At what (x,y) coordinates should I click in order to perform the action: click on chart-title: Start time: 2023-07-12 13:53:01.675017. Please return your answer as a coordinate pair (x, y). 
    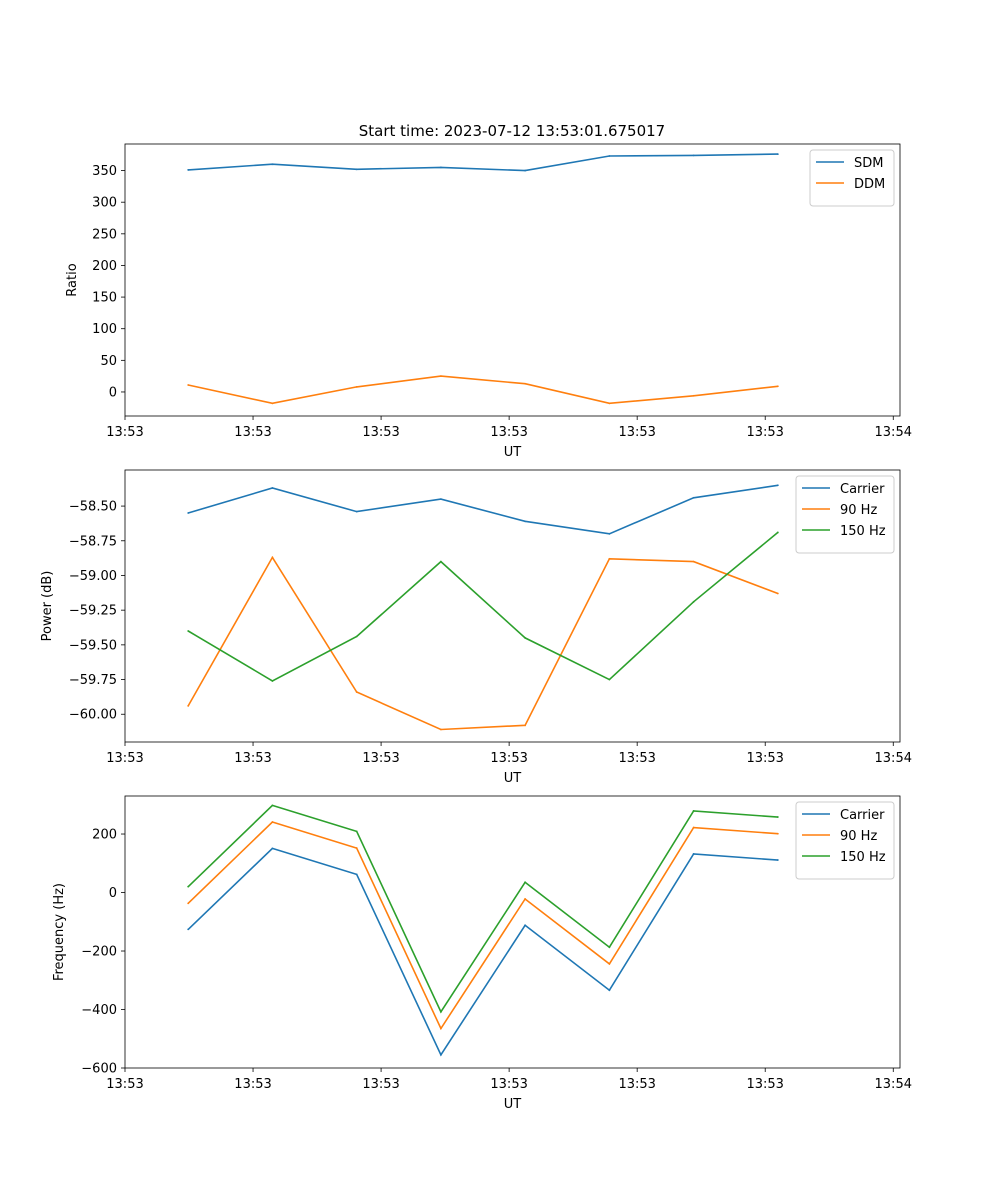
    Looking at the image, I should click on (512, 131).